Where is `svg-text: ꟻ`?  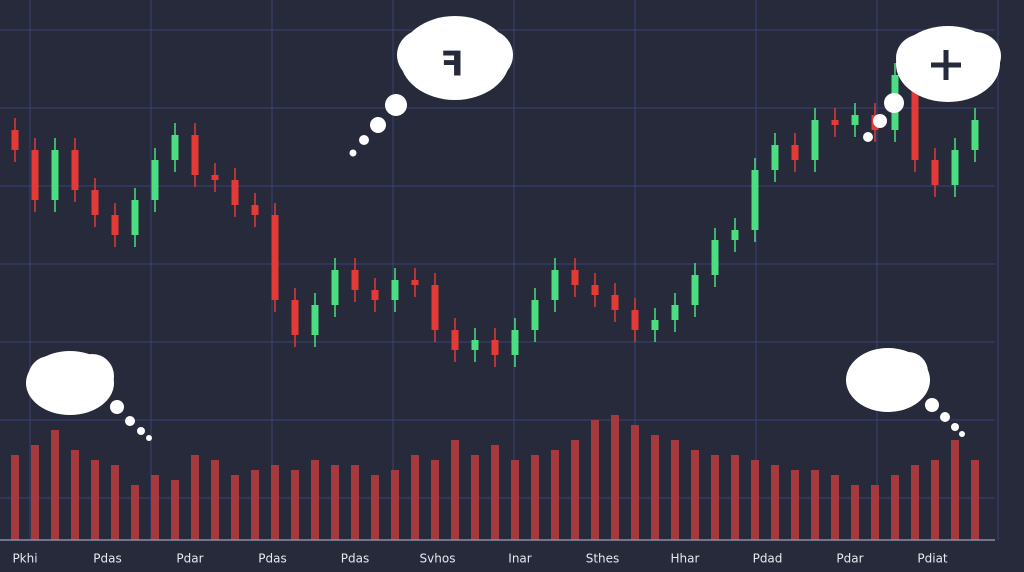
svg-text: ꟻ is located at coordinates (451, 65).